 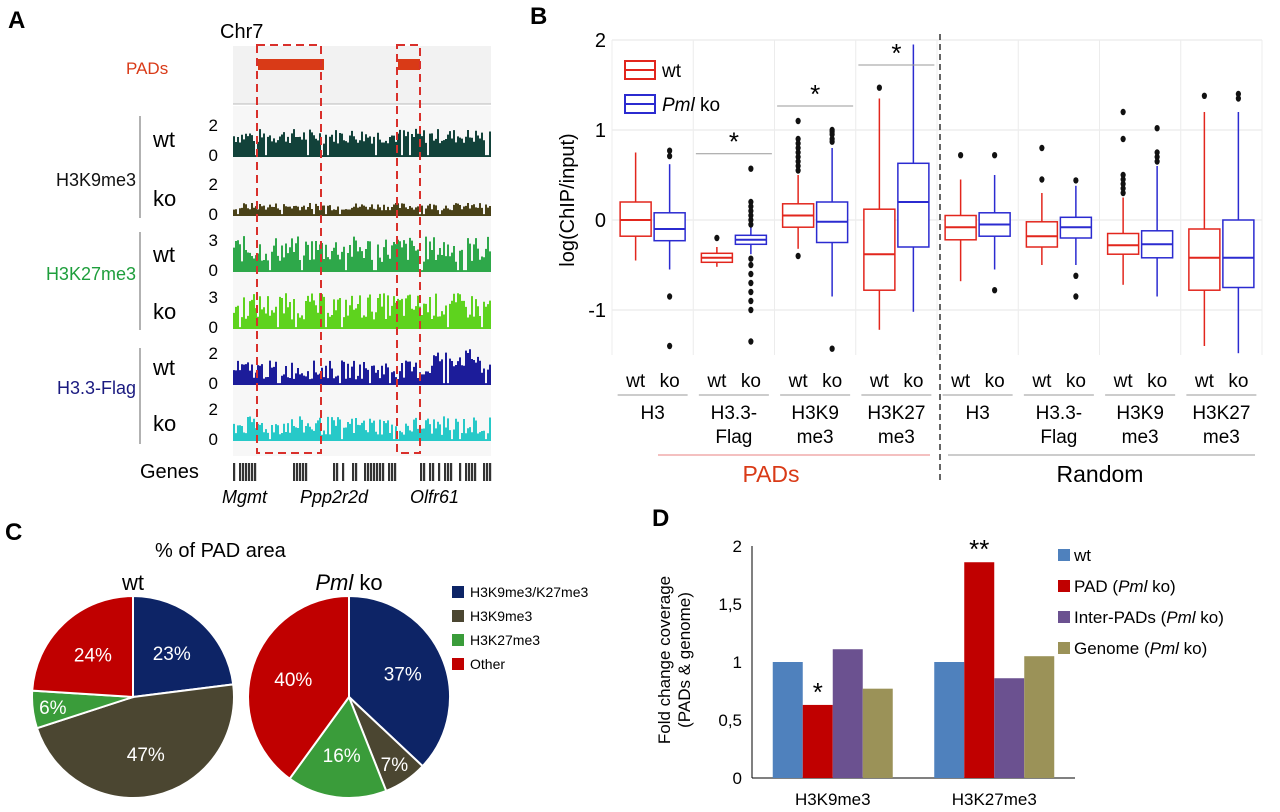 I want to click on legend-label-3: Genome (Pml ko), so click(x=1140, y=648).